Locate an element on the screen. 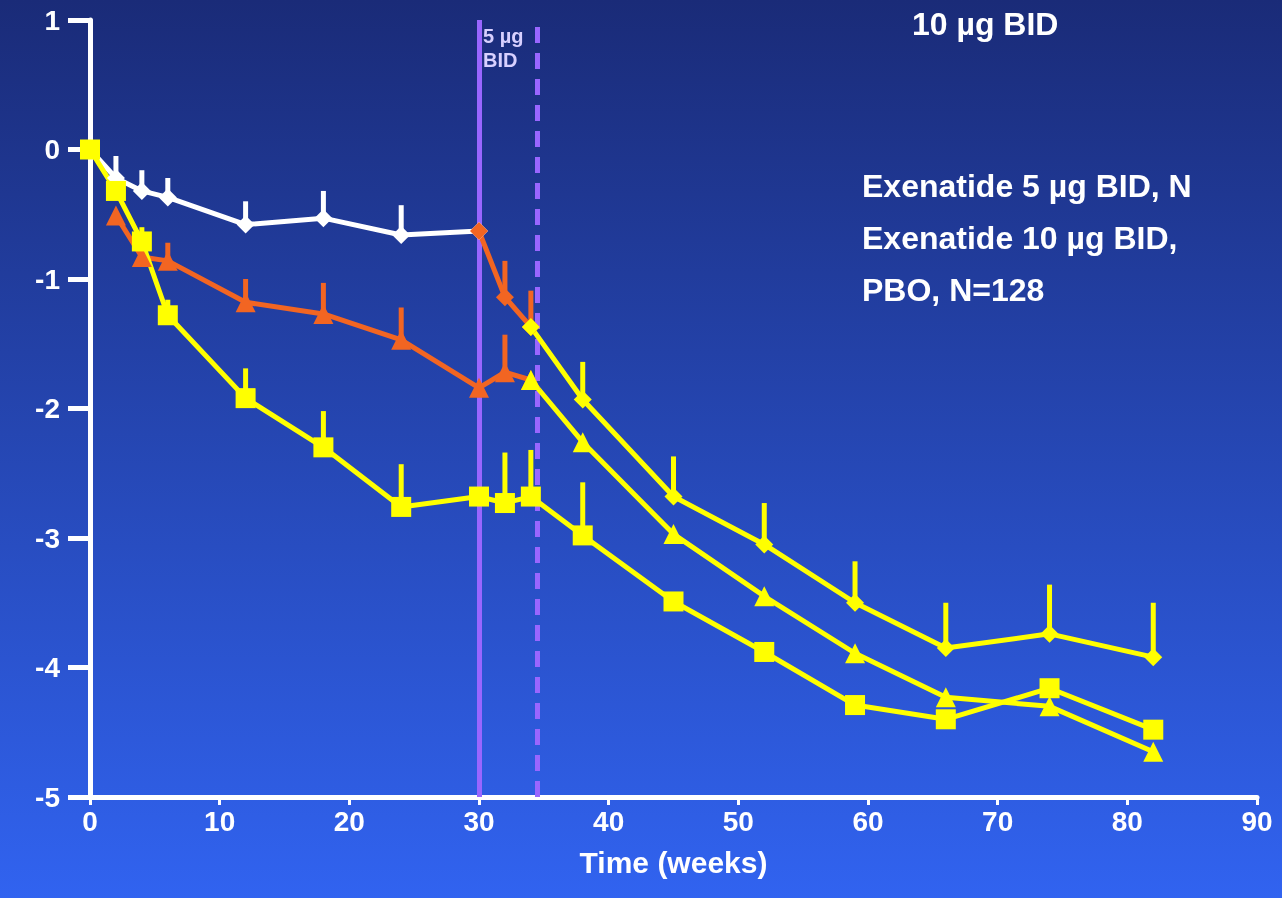 This screenshot has height=898, width=1282. x-tick-label: 70 is located at coordinates (998, 821).